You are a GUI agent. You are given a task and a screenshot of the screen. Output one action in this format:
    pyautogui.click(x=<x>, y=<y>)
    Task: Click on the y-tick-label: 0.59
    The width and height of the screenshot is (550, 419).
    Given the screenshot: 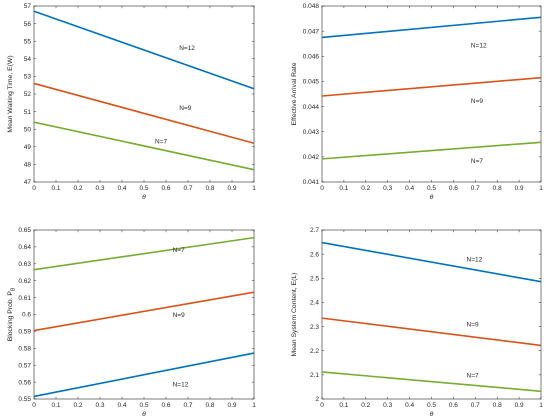 What is the action you would take?
    pyautogui.click(x=24, y=332)
    